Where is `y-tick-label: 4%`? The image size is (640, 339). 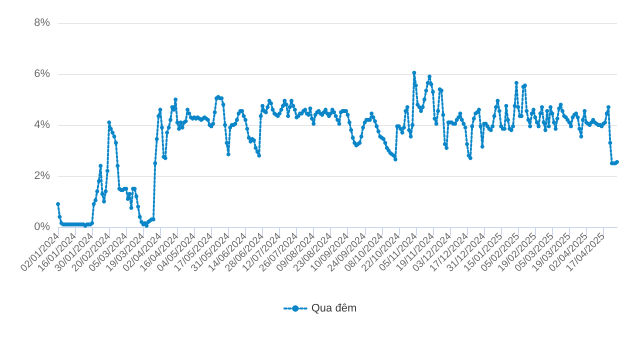
y-tick-label: 4% is located at coordinates (42, 125).